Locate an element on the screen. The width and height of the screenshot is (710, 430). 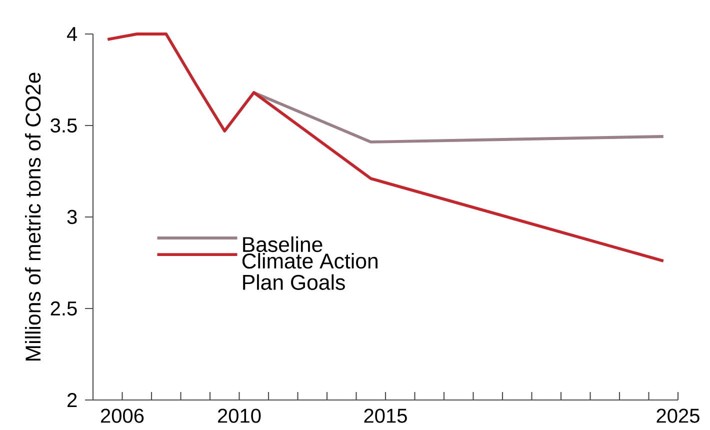
x-tick-label: 2025 is located at coordinates (678, 415).